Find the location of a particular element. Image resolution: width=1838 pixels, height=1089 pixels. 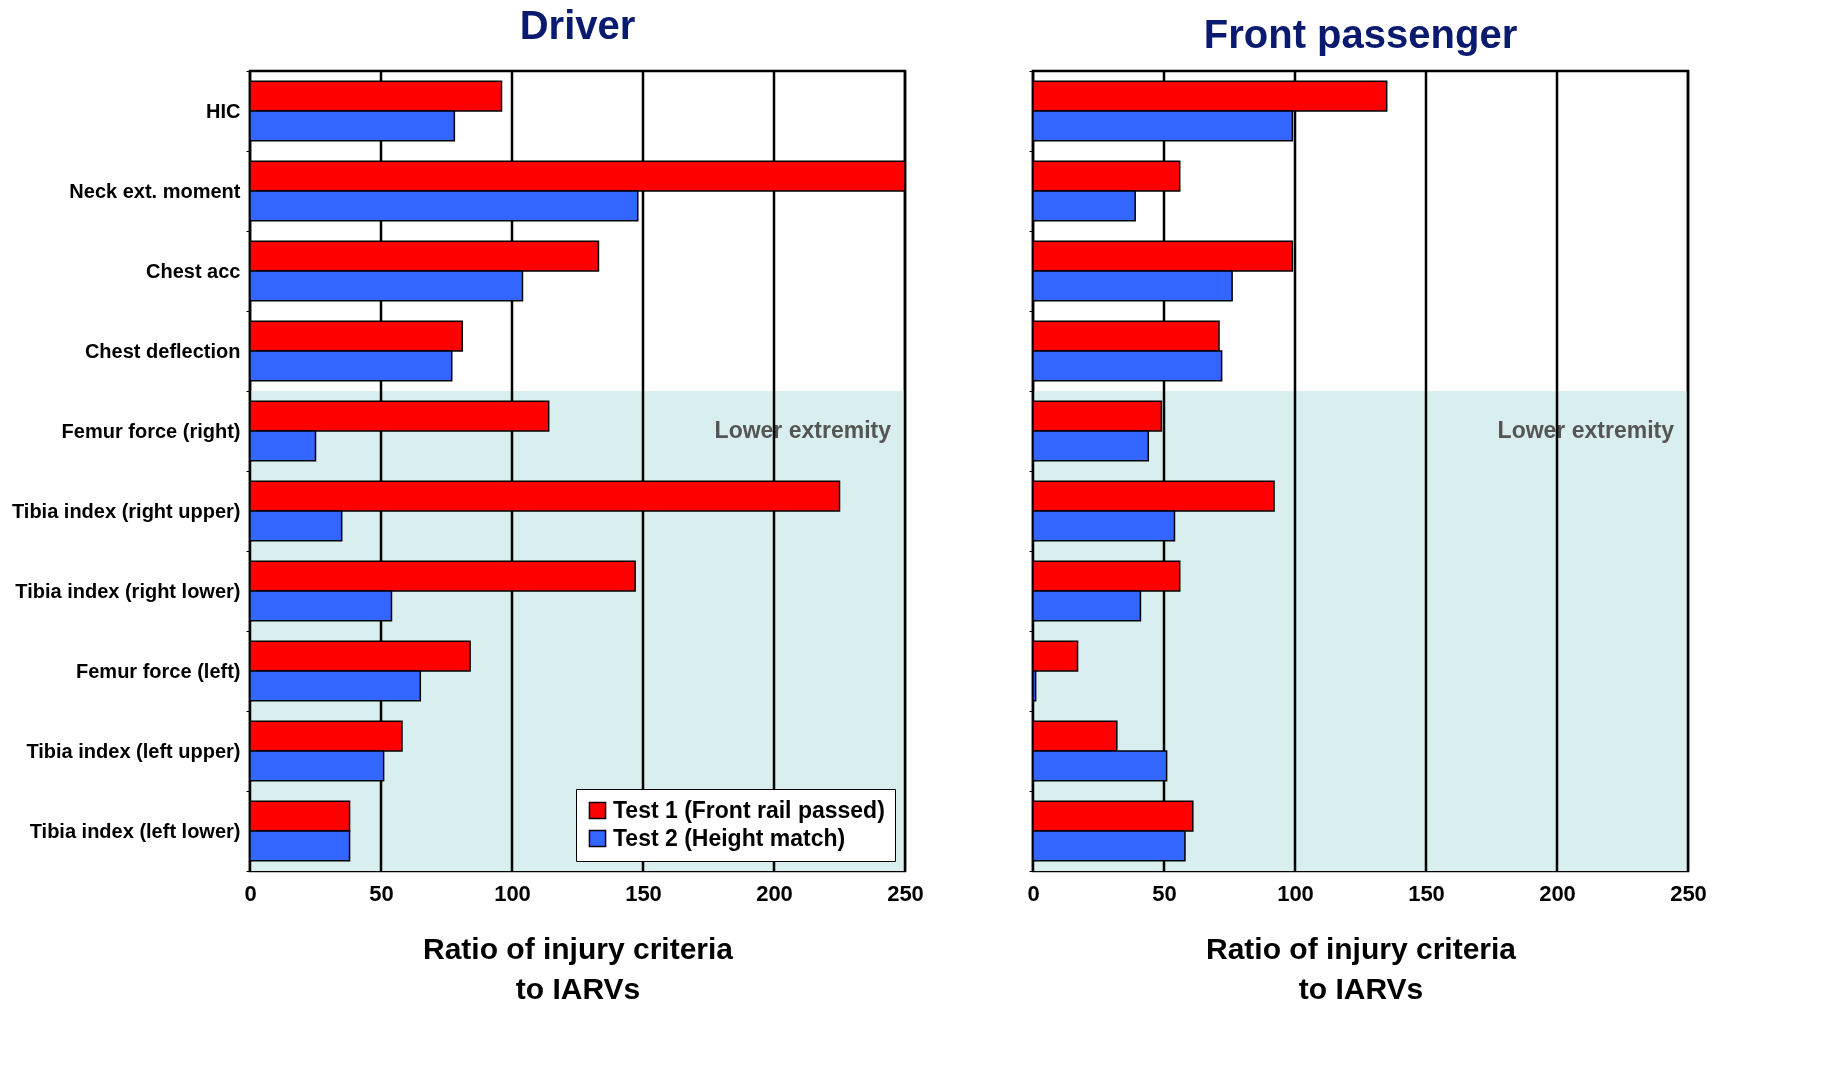

y-tick-label: Chest deflection is located at coordinates (162, 350).